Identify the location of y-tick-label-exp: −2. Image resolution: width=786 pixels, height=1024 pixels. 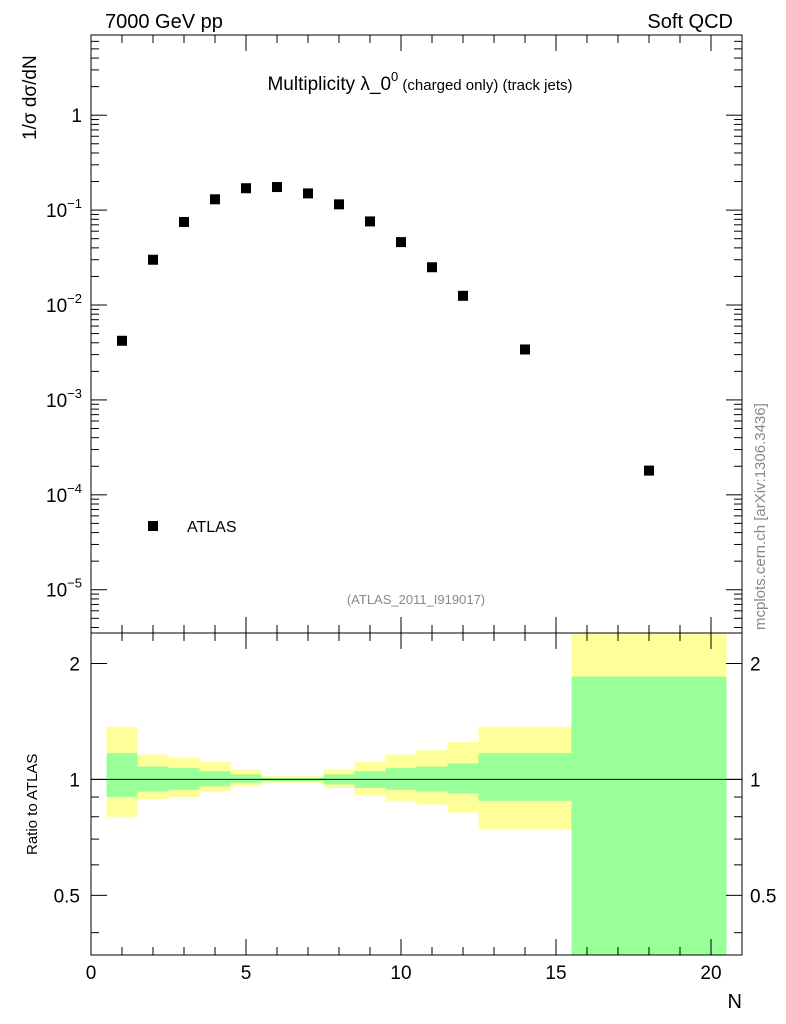
(74, 298).